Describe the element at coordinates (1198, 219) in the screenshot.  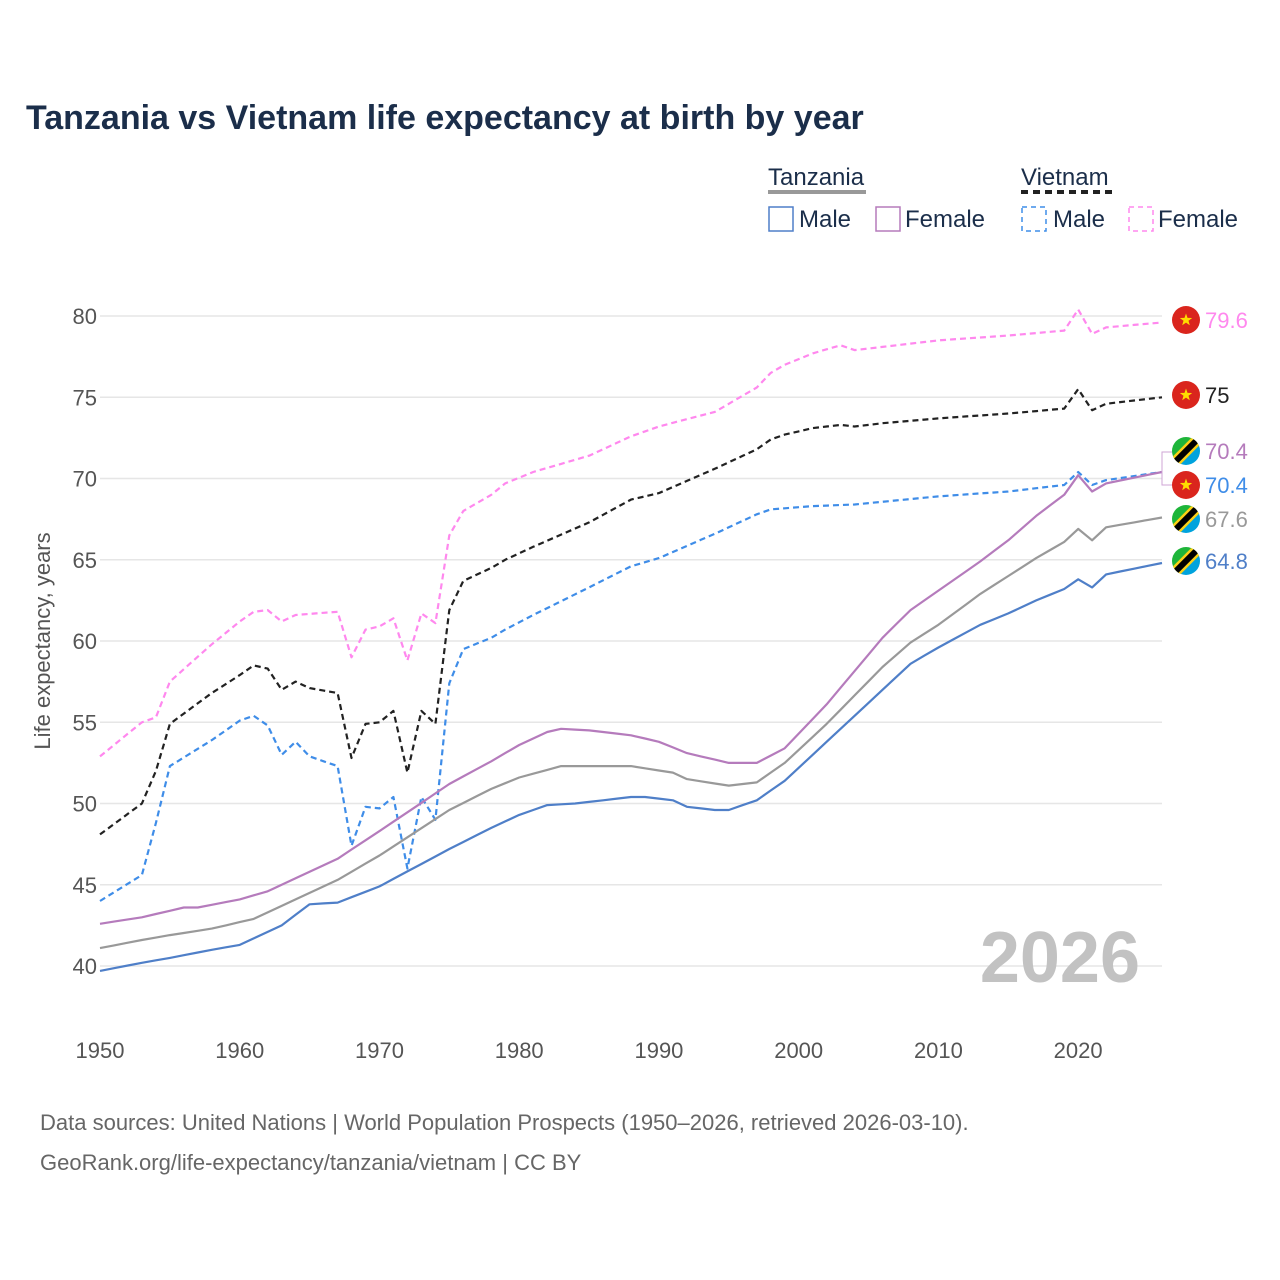
I see `legend-label-vietnam-female: Female` at that location.